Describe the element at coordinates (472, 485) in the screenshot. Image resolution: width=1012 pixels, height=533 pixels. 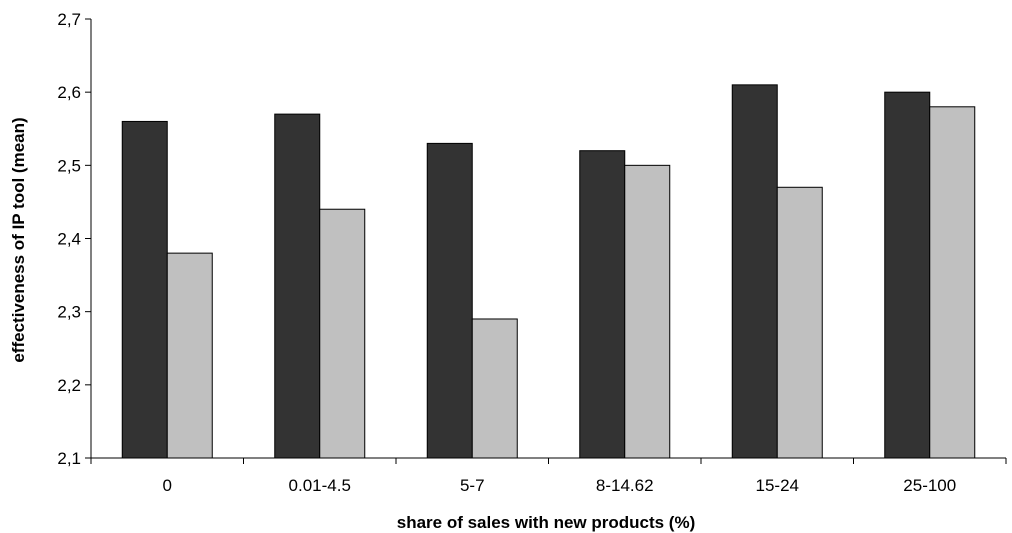
I see `x-tick-label: 5-7` at that location.